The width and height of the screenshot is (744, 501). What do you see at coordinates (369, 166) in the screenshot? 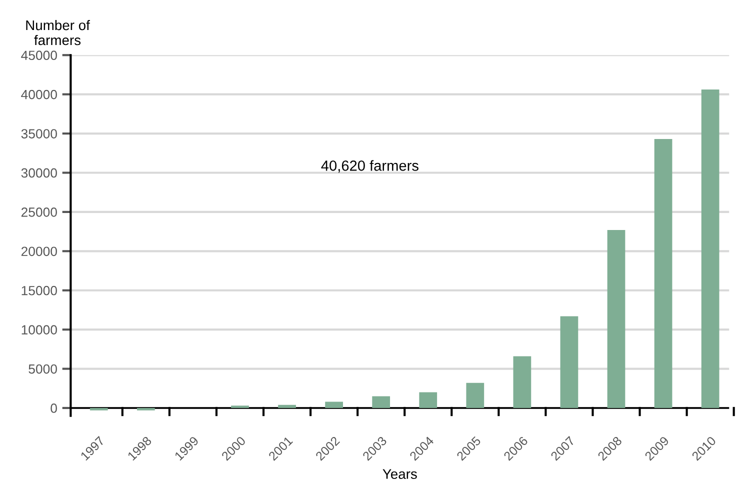
I see `annotation: 40,620 farmers` at bounding box center [369, 166].